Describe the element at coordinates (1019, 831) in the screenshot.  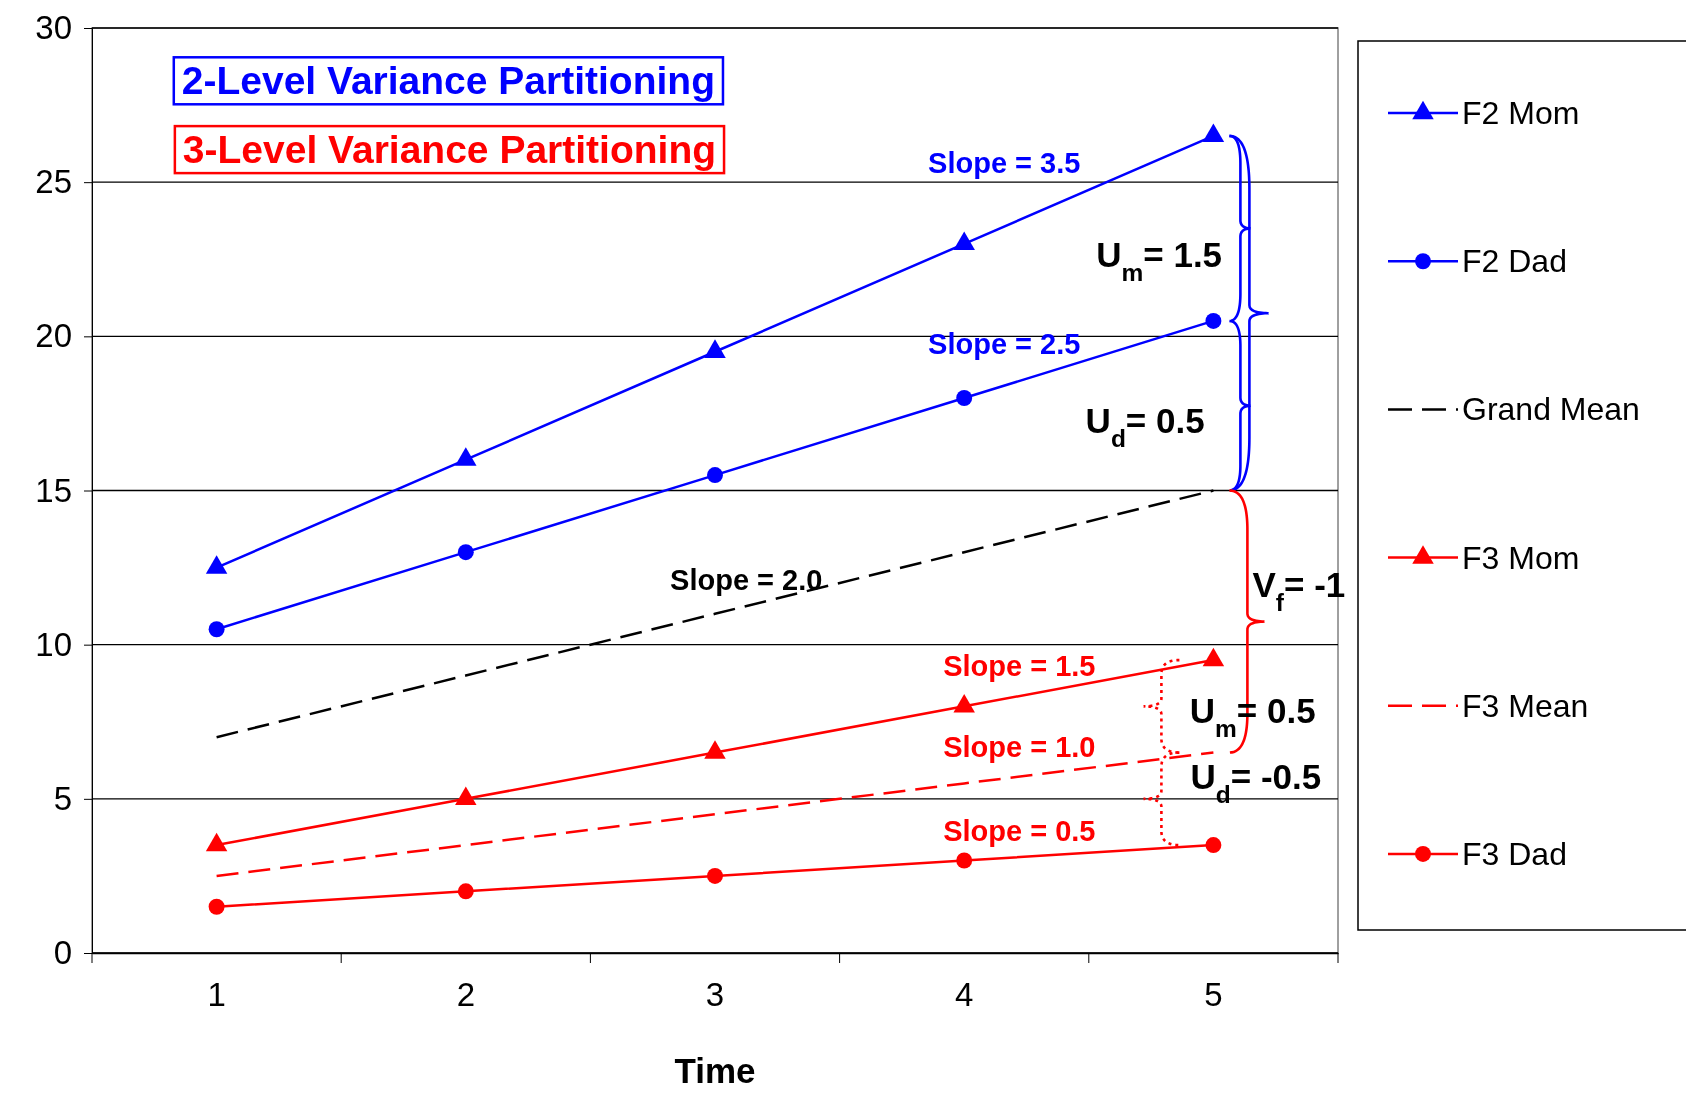
I see `annotation: Slope = 0.5` at that location.